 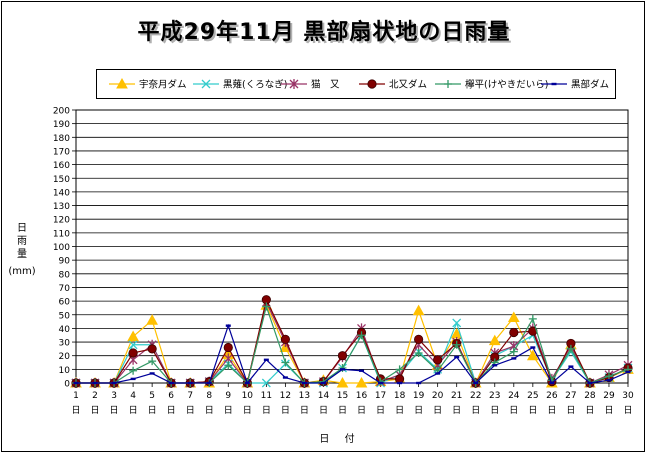 I want to click on legend-label: 北又ダム, so click(x=408, y=85).